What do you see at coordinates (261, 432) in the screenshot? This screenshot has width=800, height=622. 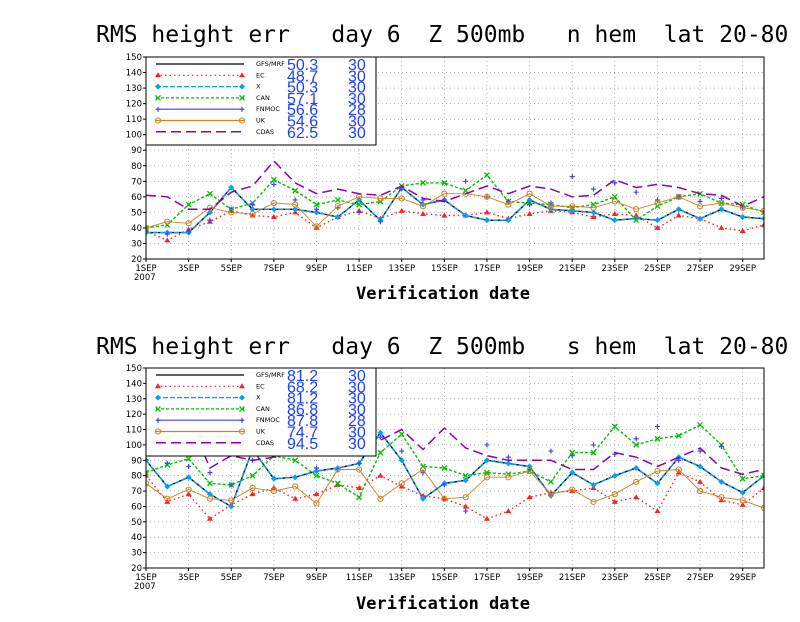 I see `legend-label: UK` at bounding box center [261, 432].